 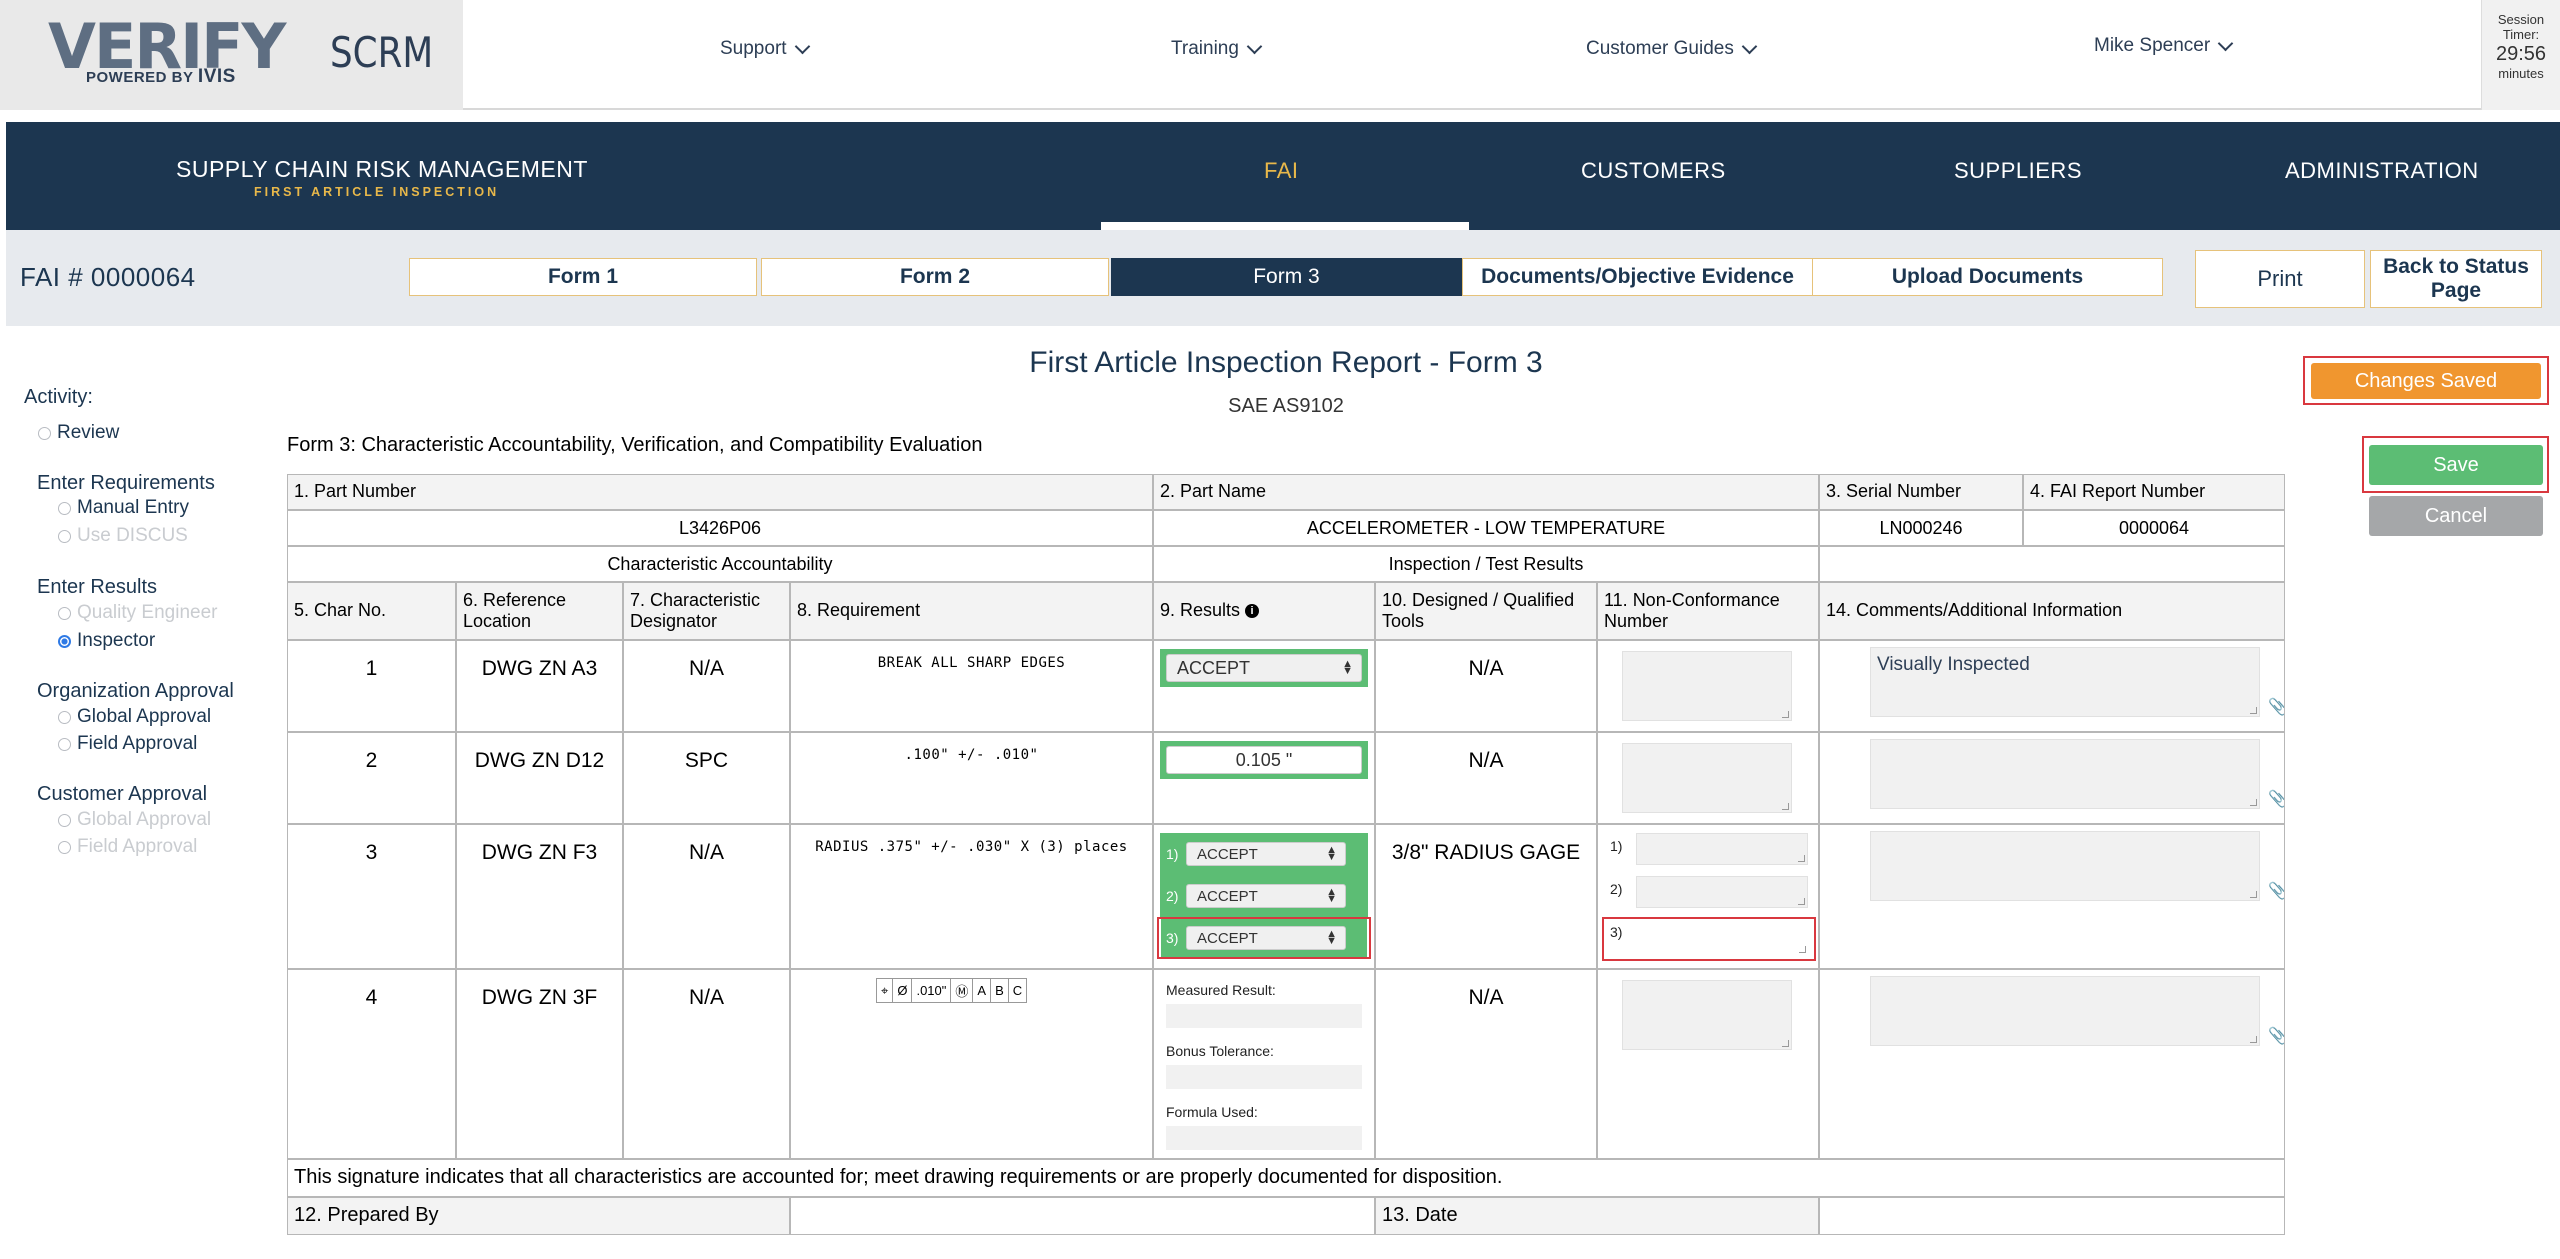 What do you see at coordinates (371, 1064) in the screenshot?
I see `table-row: 4` at bounding box center [371, 1064].